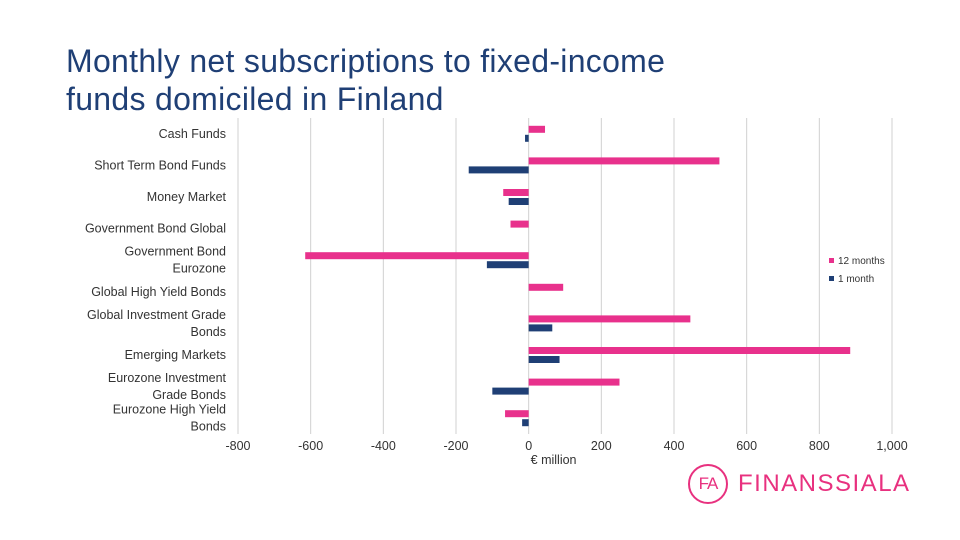  What do you see at coordinates (187, 197) in the screenshot?
I see `category-label: Money Market` at bounding box center [187, 197].